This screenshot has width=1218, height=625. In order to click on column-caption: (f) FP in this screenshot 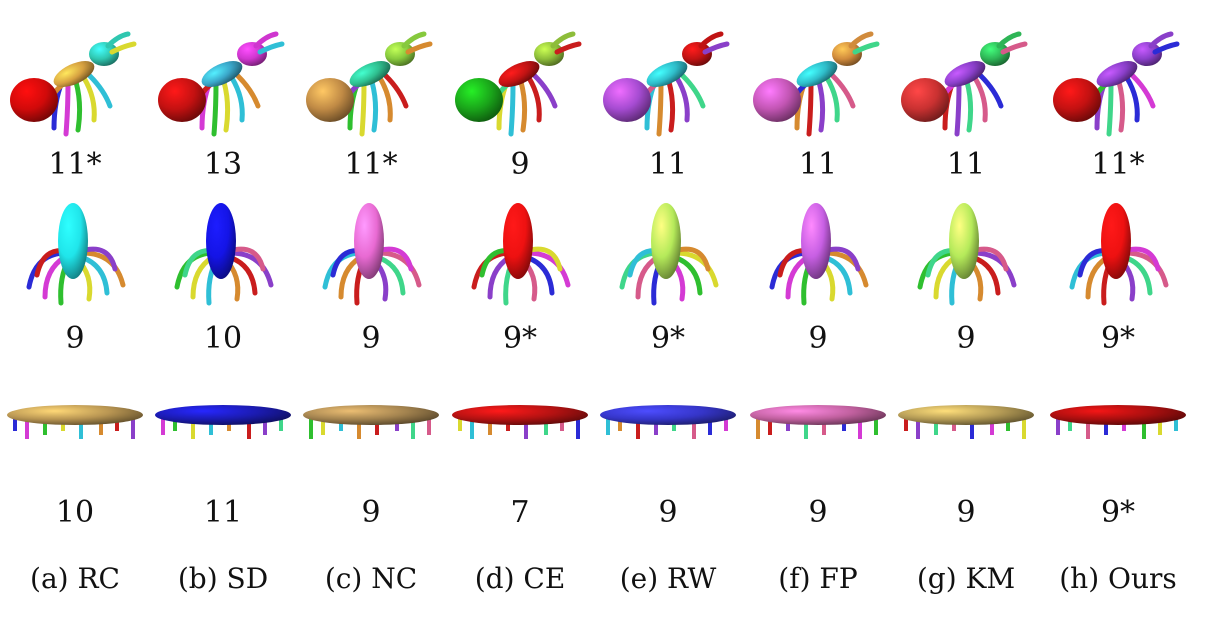, I will do `click(818, 578)`.